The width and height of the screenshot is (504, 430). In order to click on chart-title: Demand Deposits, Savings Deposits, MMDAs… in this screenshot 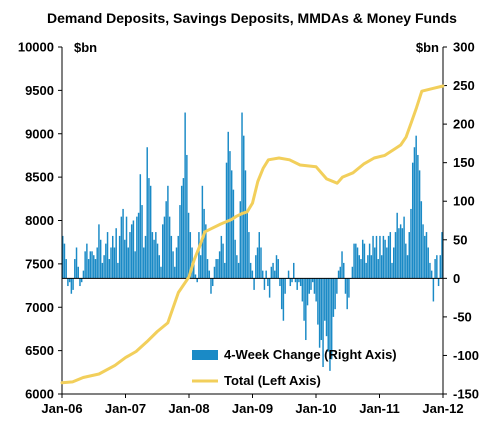, I will do `click(252, 18)`.